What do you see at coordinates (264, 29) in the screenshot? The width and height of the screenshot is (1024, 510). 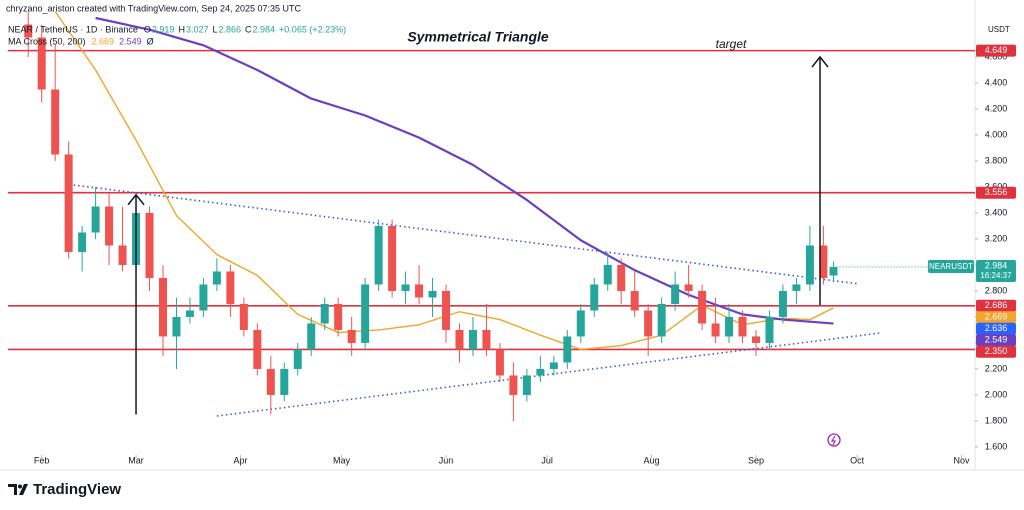 I see `legend-text: 2.984` at bounding box center [264, 29].